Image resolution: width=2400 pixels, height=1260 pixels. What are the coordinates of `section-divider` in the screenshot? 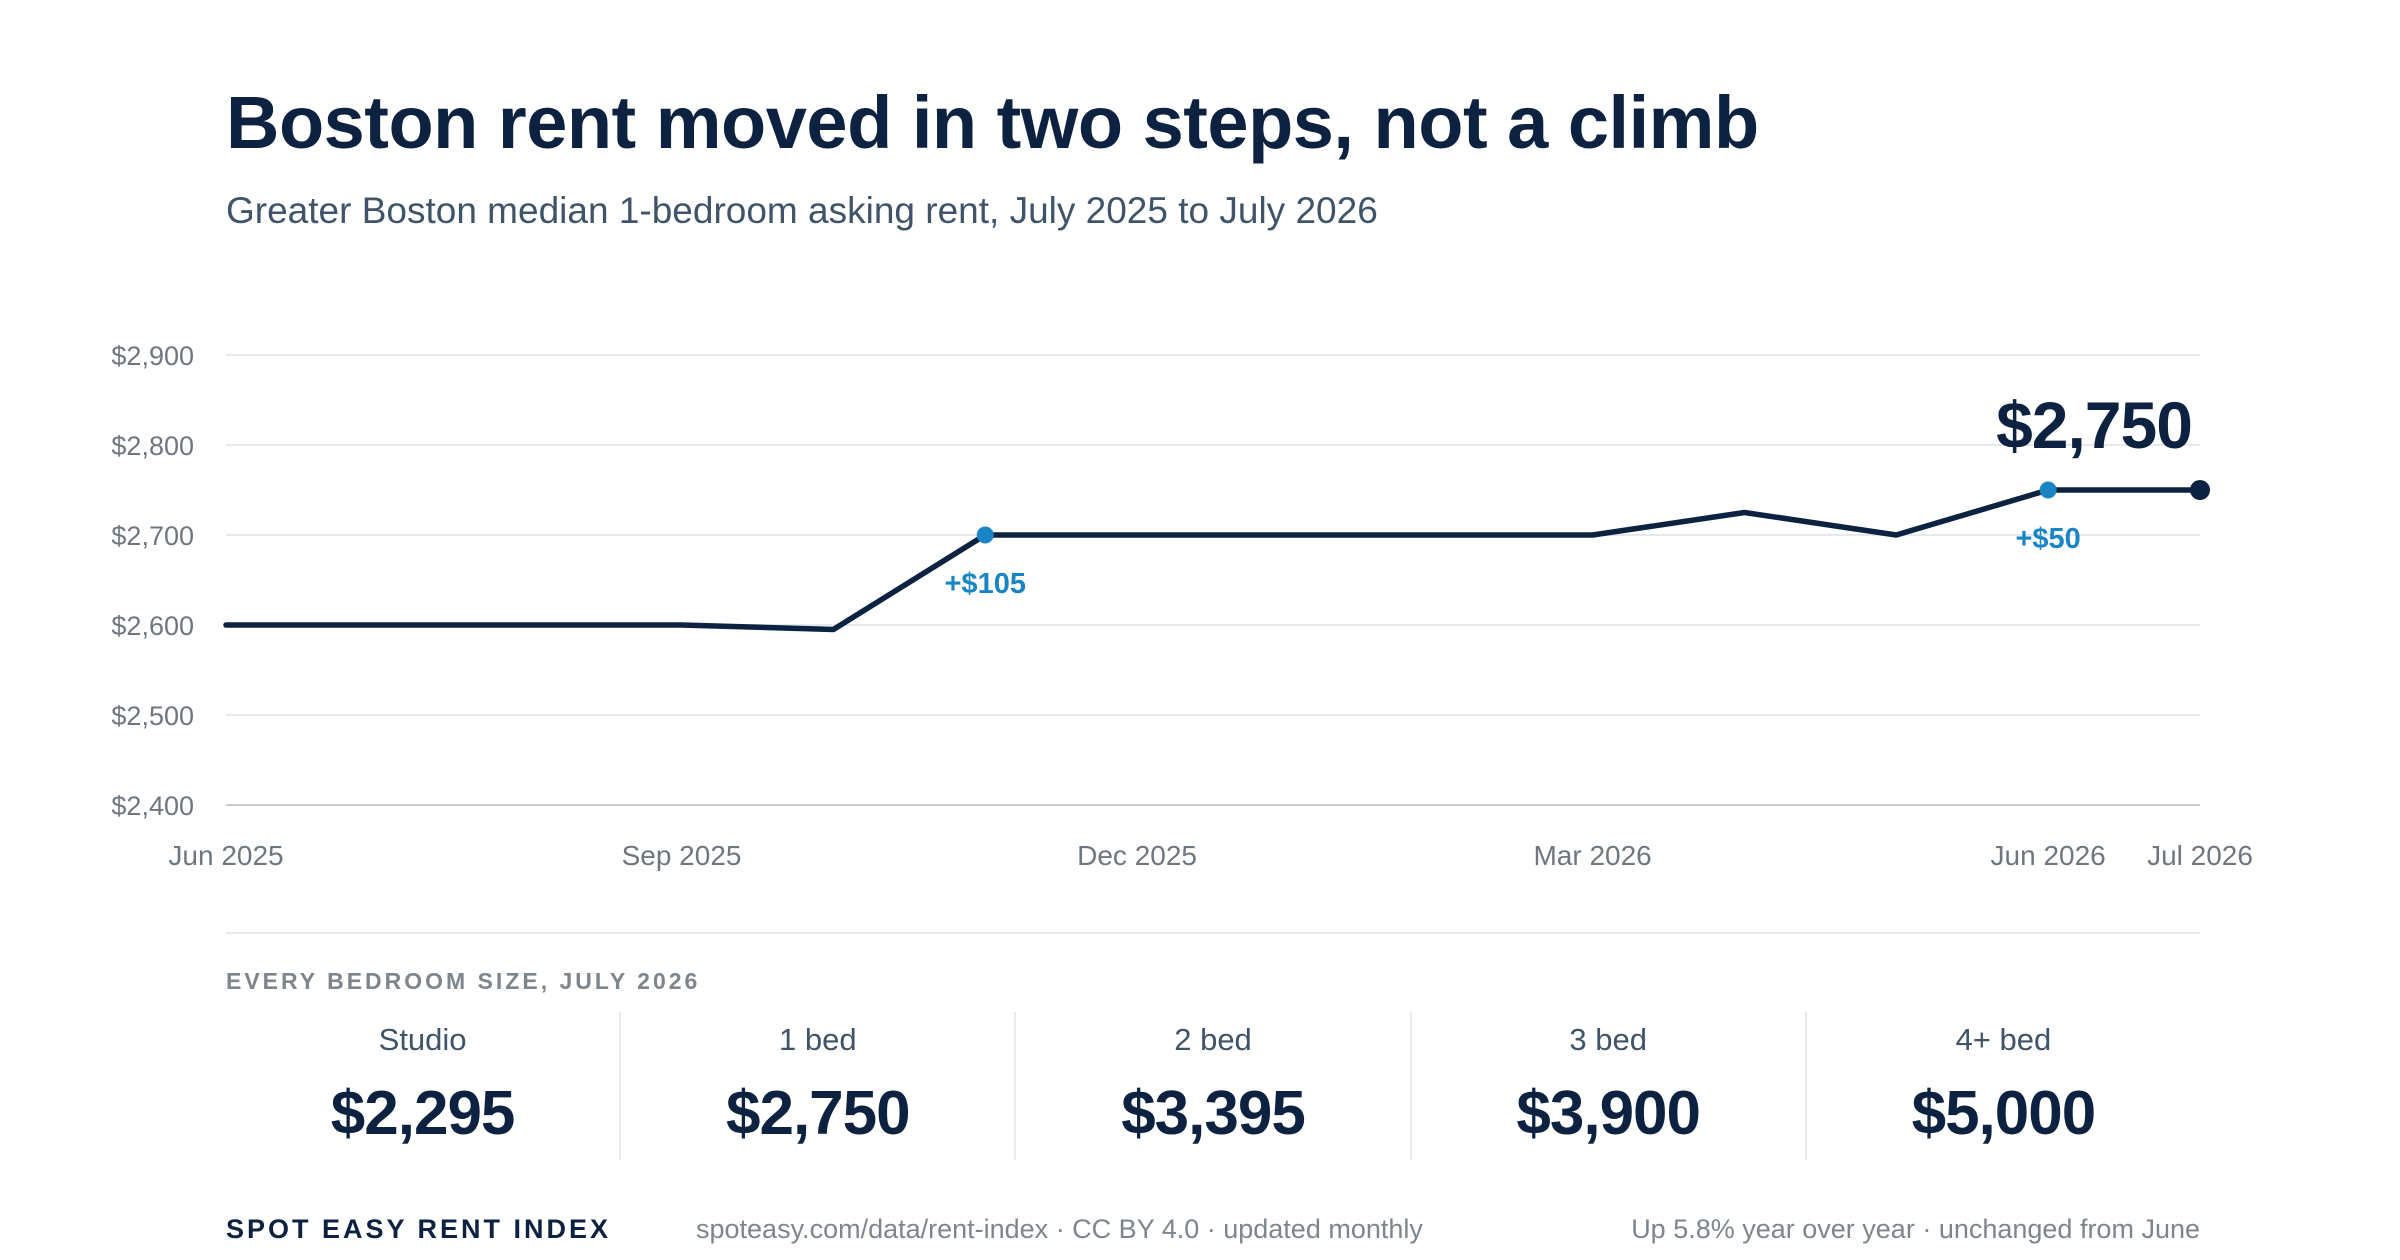 It's located at (1213, 933).